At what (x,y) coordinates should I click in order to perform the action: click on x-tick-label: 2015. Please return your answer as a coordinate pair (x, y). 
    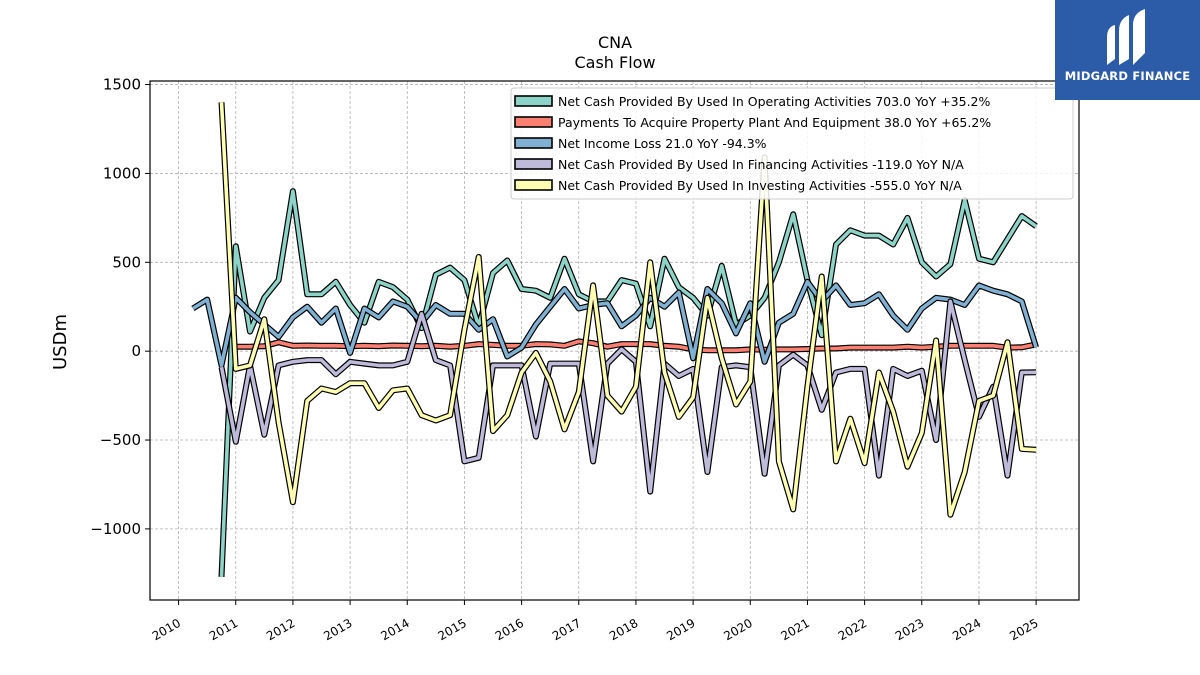
    Looking at the image, I should click on (452, 629).